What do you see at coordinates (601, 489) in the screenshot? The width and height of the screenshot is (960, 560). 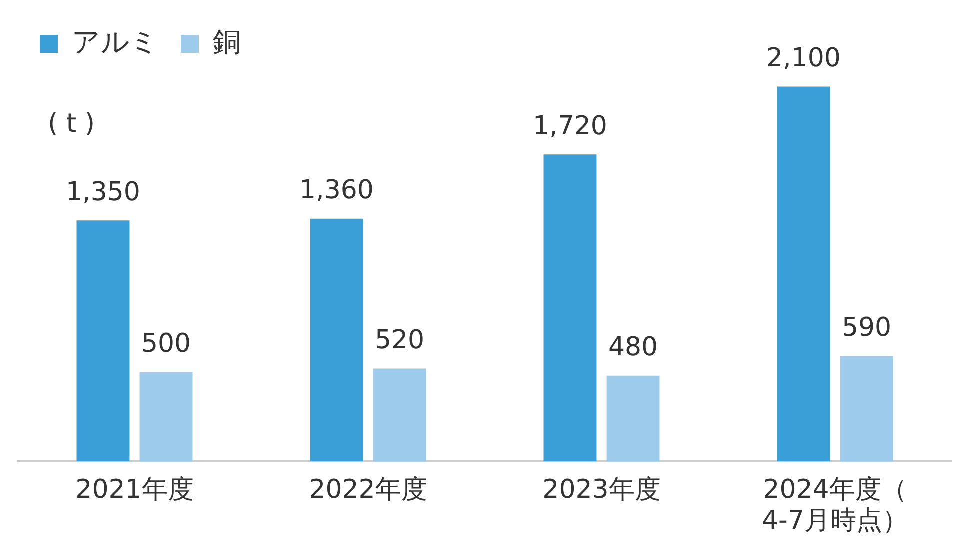 I see `x-tick-label: 2023年度` at bounding box center [601, 489].